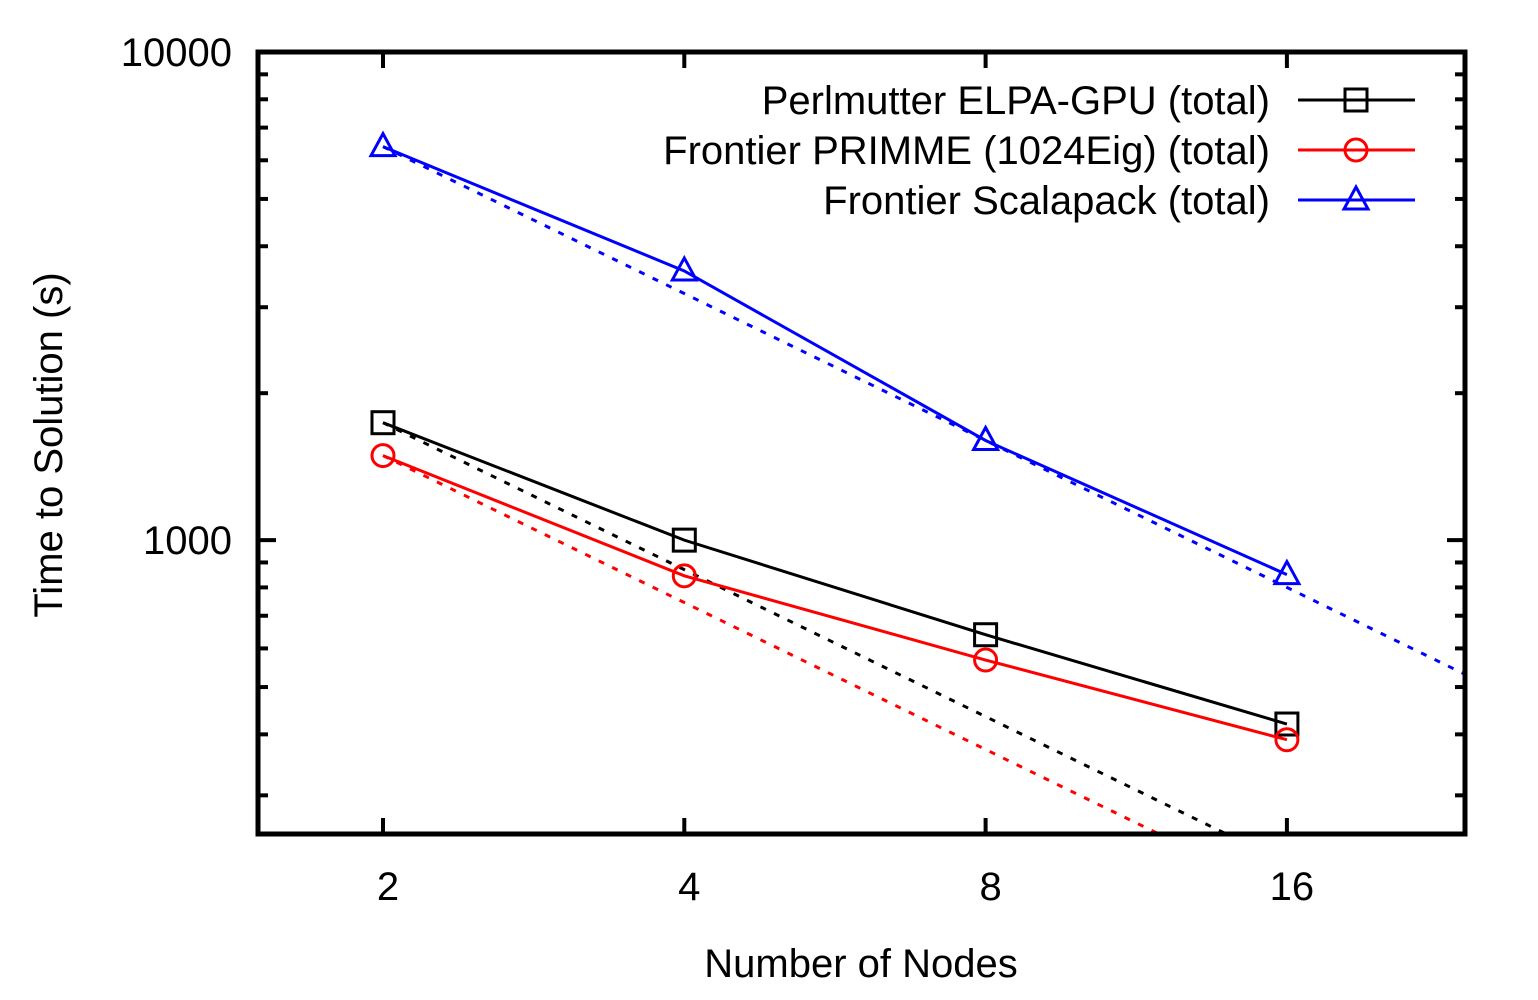 The height and width of the screenshot is (1000, 1538). Describe the element at coordinates (1016, 101) in the screenshot. I see `legend-label-0: Perlmutter ELPA-GPU (total)` at that location.